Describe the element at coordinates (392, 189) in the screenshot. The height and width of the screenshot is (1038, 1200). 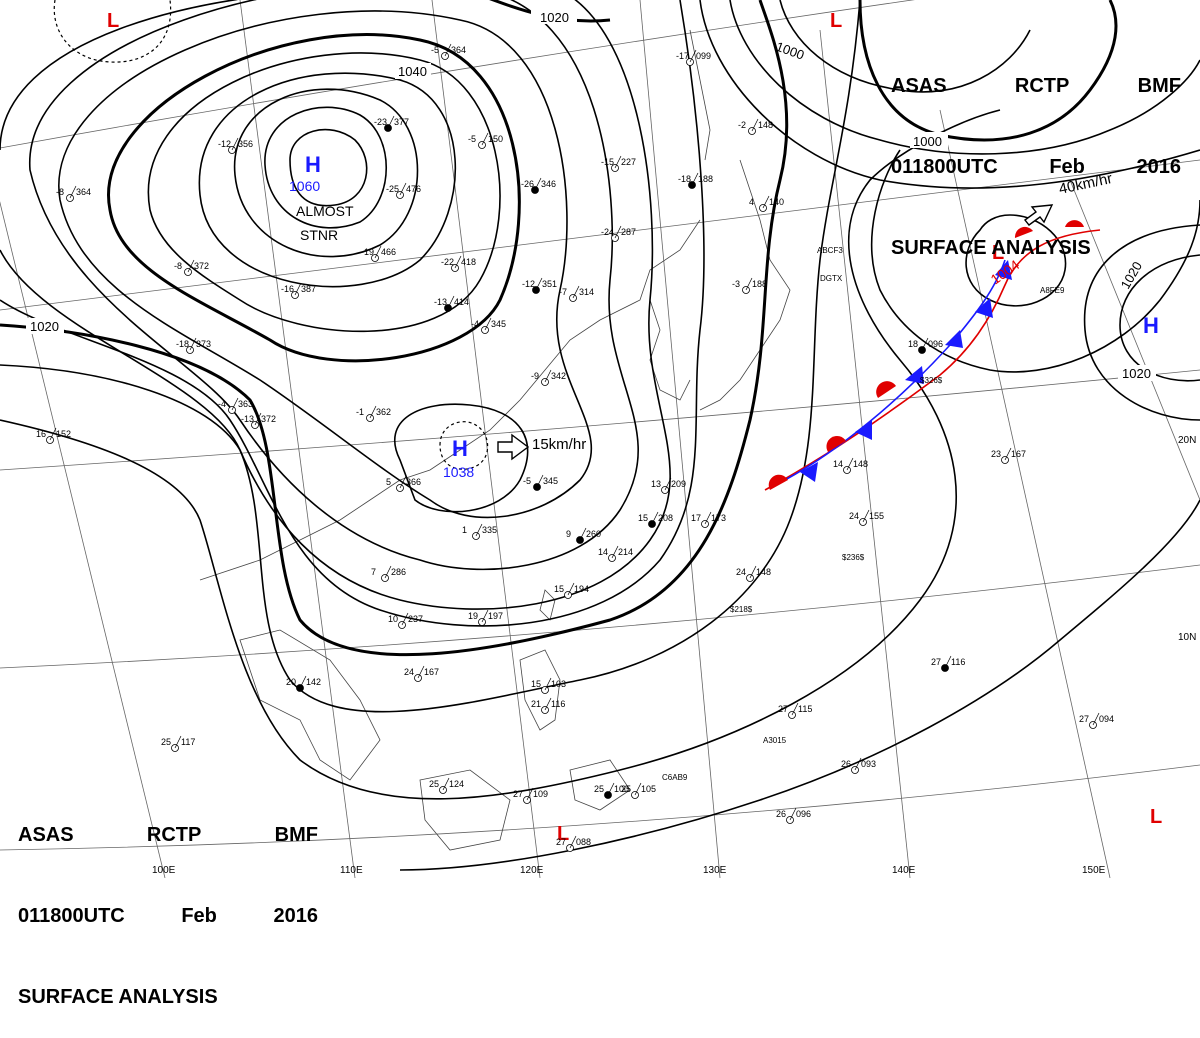
I see `station-temp: -25` at that location.